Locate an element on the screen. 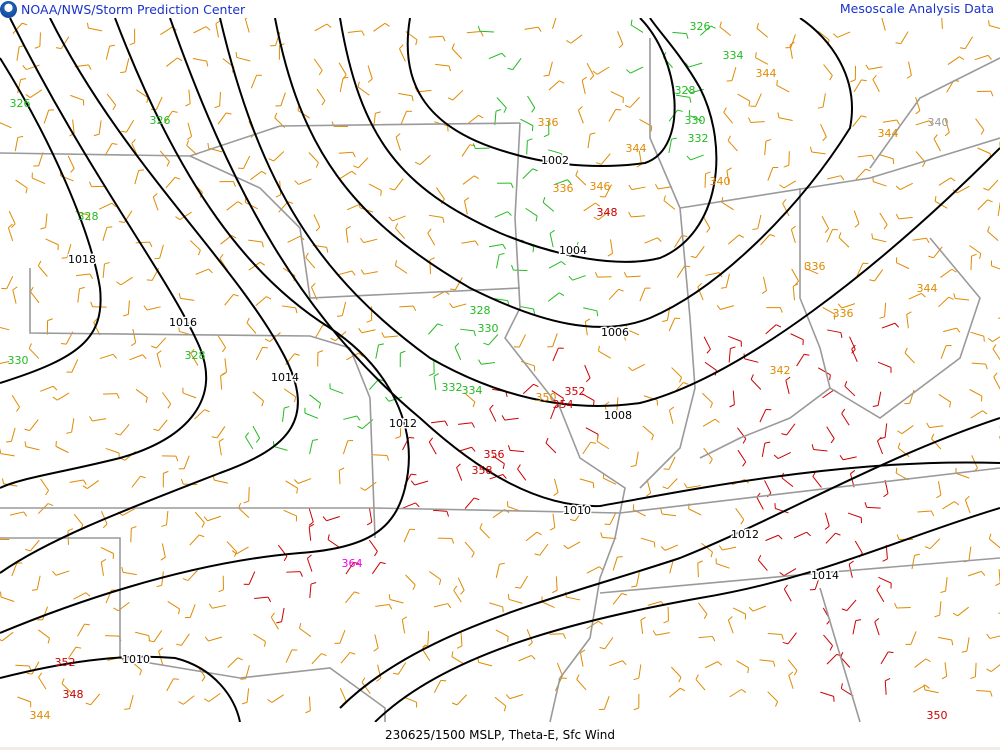 The image size is (1000, 750). theta-e-label: 326 is located at coordinates (160, 120).